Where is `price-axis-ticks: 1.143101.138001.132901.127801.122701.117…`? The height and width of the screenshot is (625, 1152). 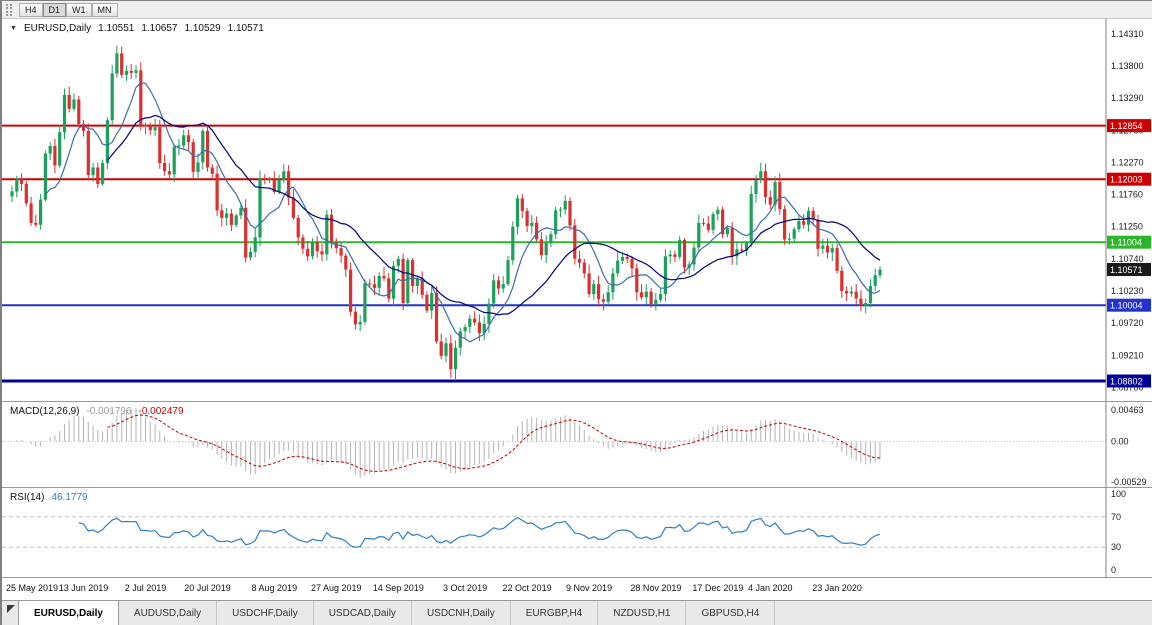
price-axis-ticks: 1.143101.138001.132901.127801.122701.117… is located at coordinates (1127, 211).